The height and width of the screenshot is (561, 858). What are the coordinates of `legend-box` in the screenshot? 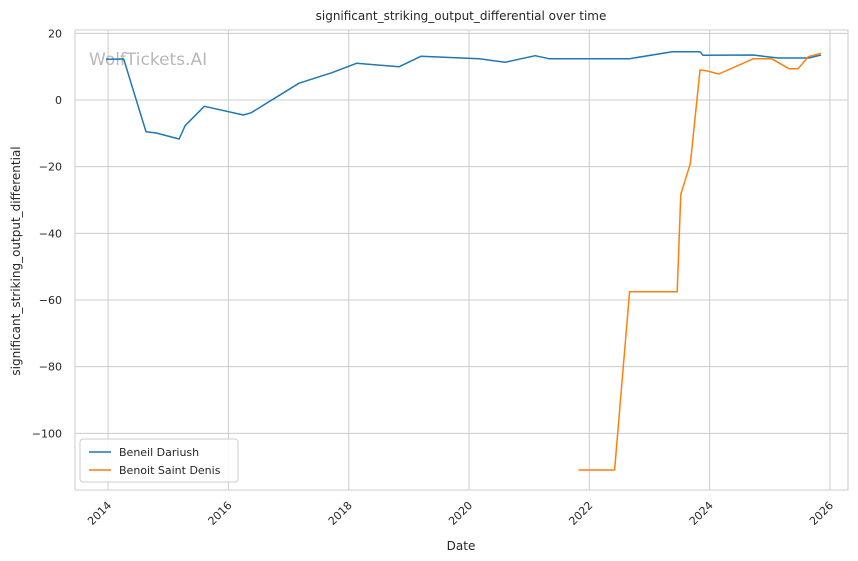 It's located at (159, 460).